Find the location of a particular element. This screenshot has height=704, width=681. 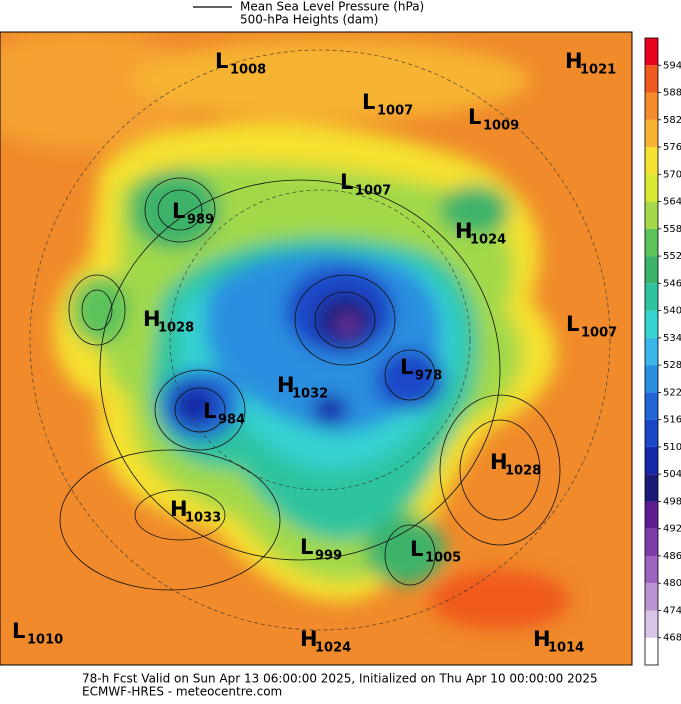

center-pressure: 978 is located at coordinates (428, 376).